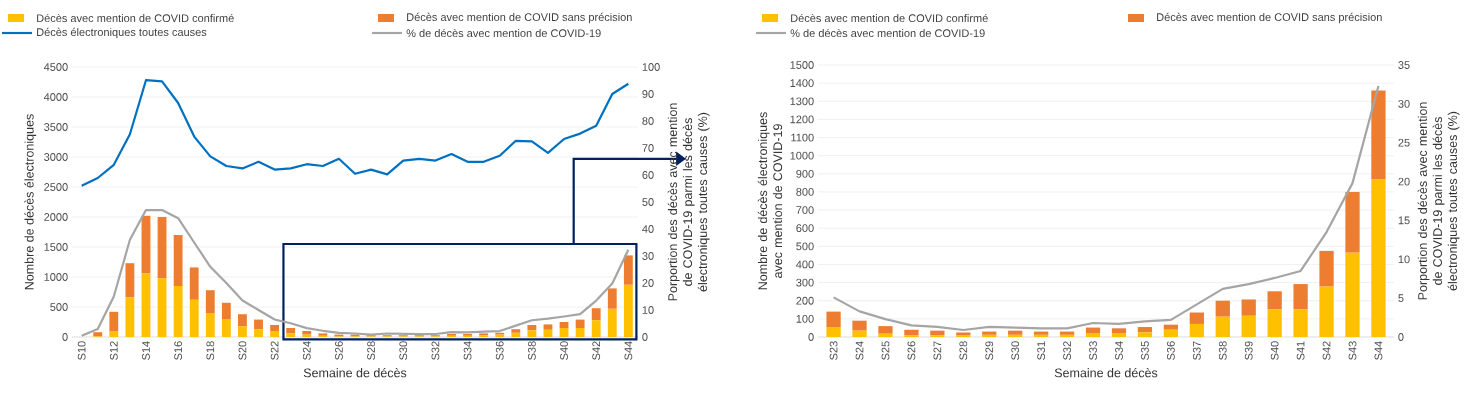 This screenshot has width=1465, height=405. Describe the element at coordinates (146, 350) in the screenshot. I see `x-tick-label: S14` at that location.